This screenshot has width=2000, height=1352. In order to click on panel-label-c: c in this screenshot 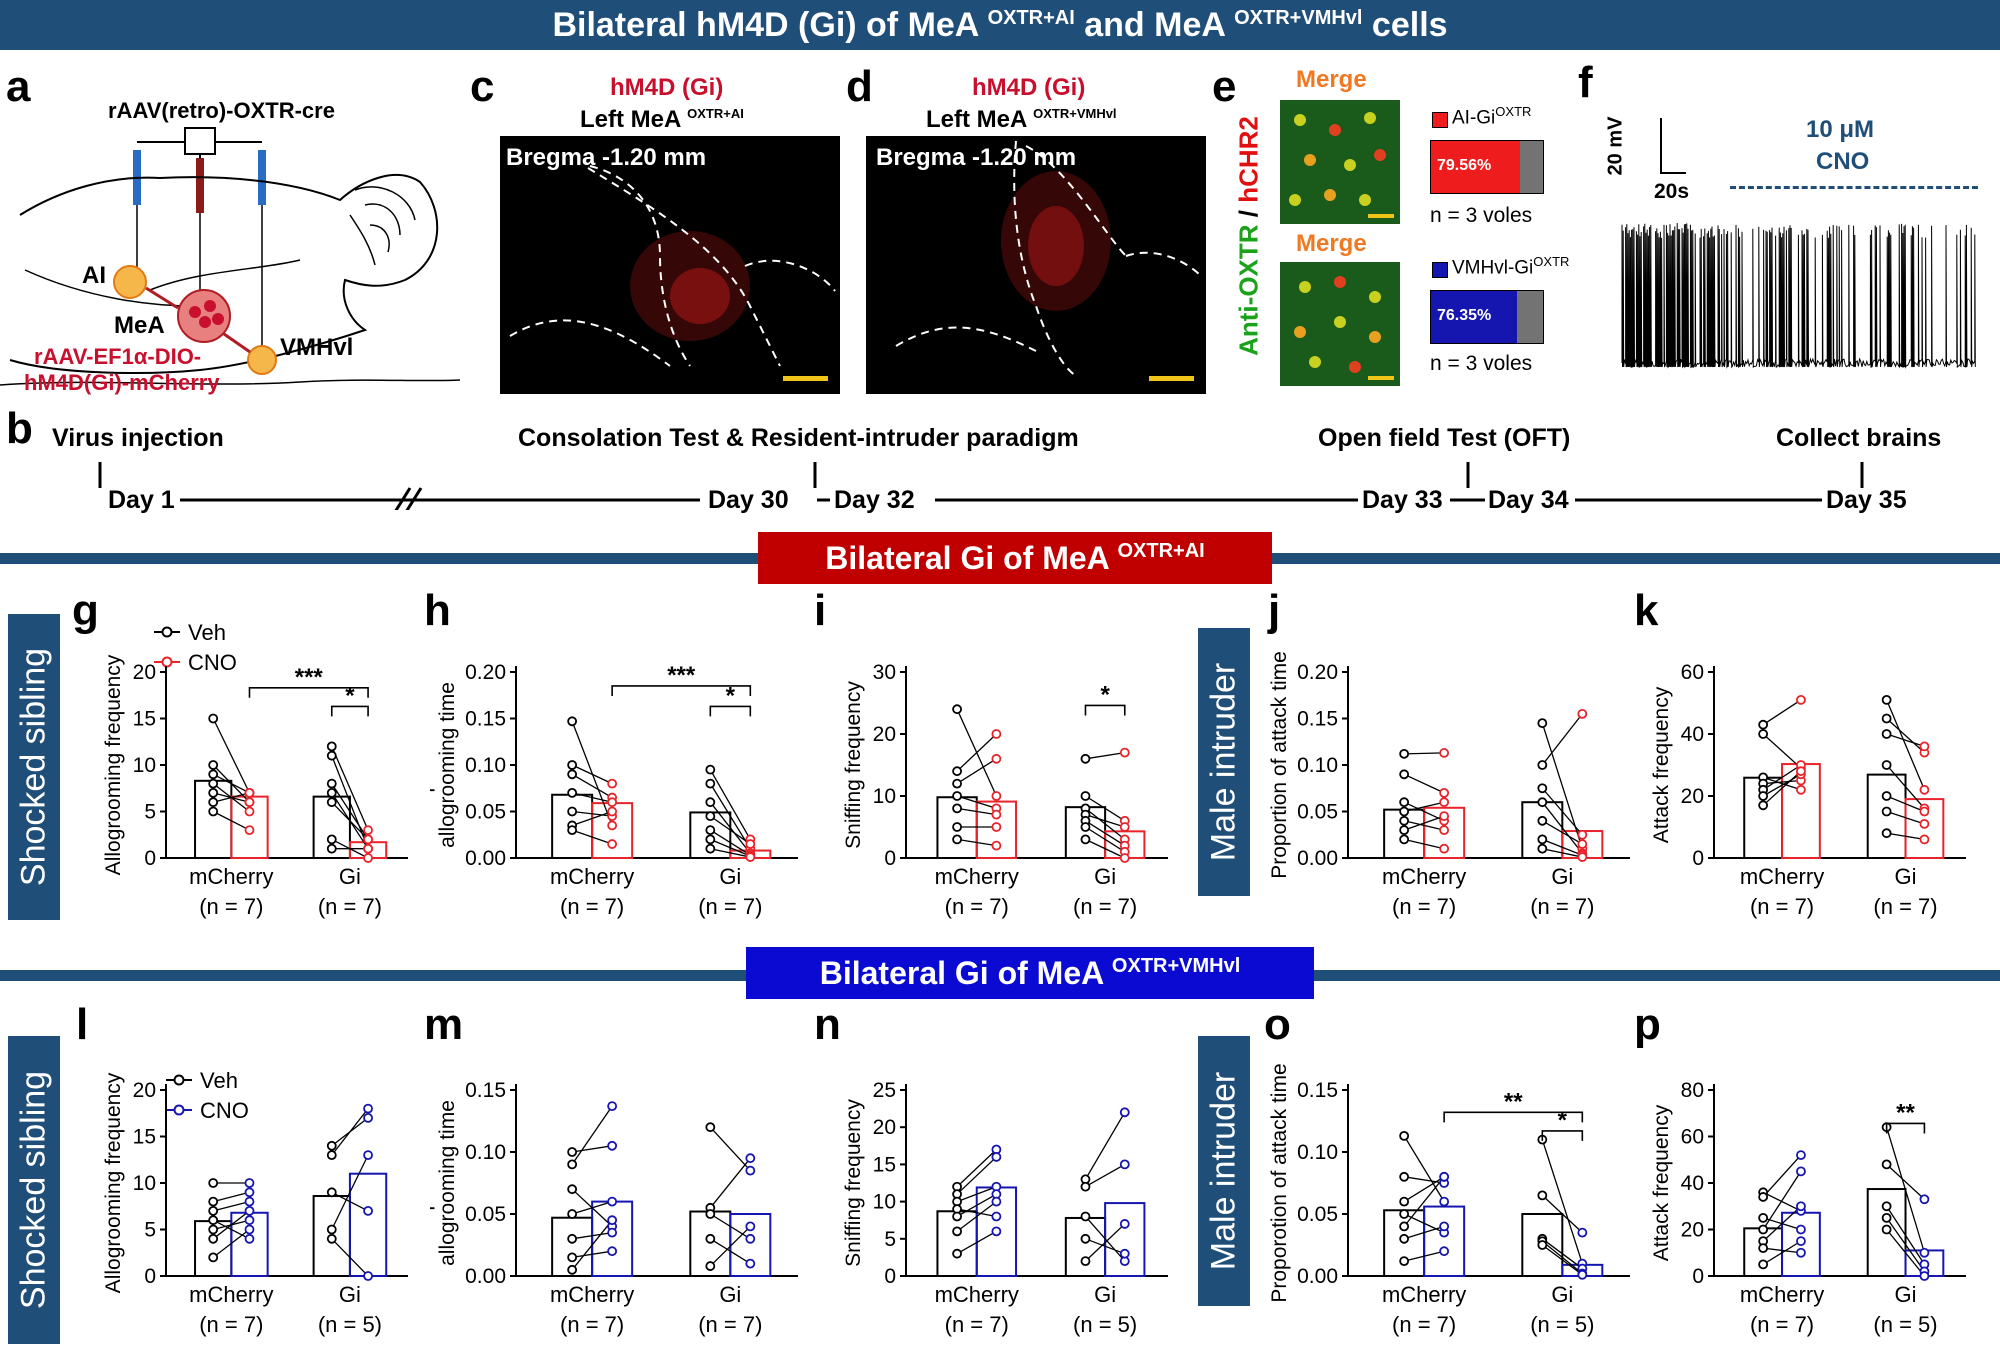, I will do `click(482, 86)`.